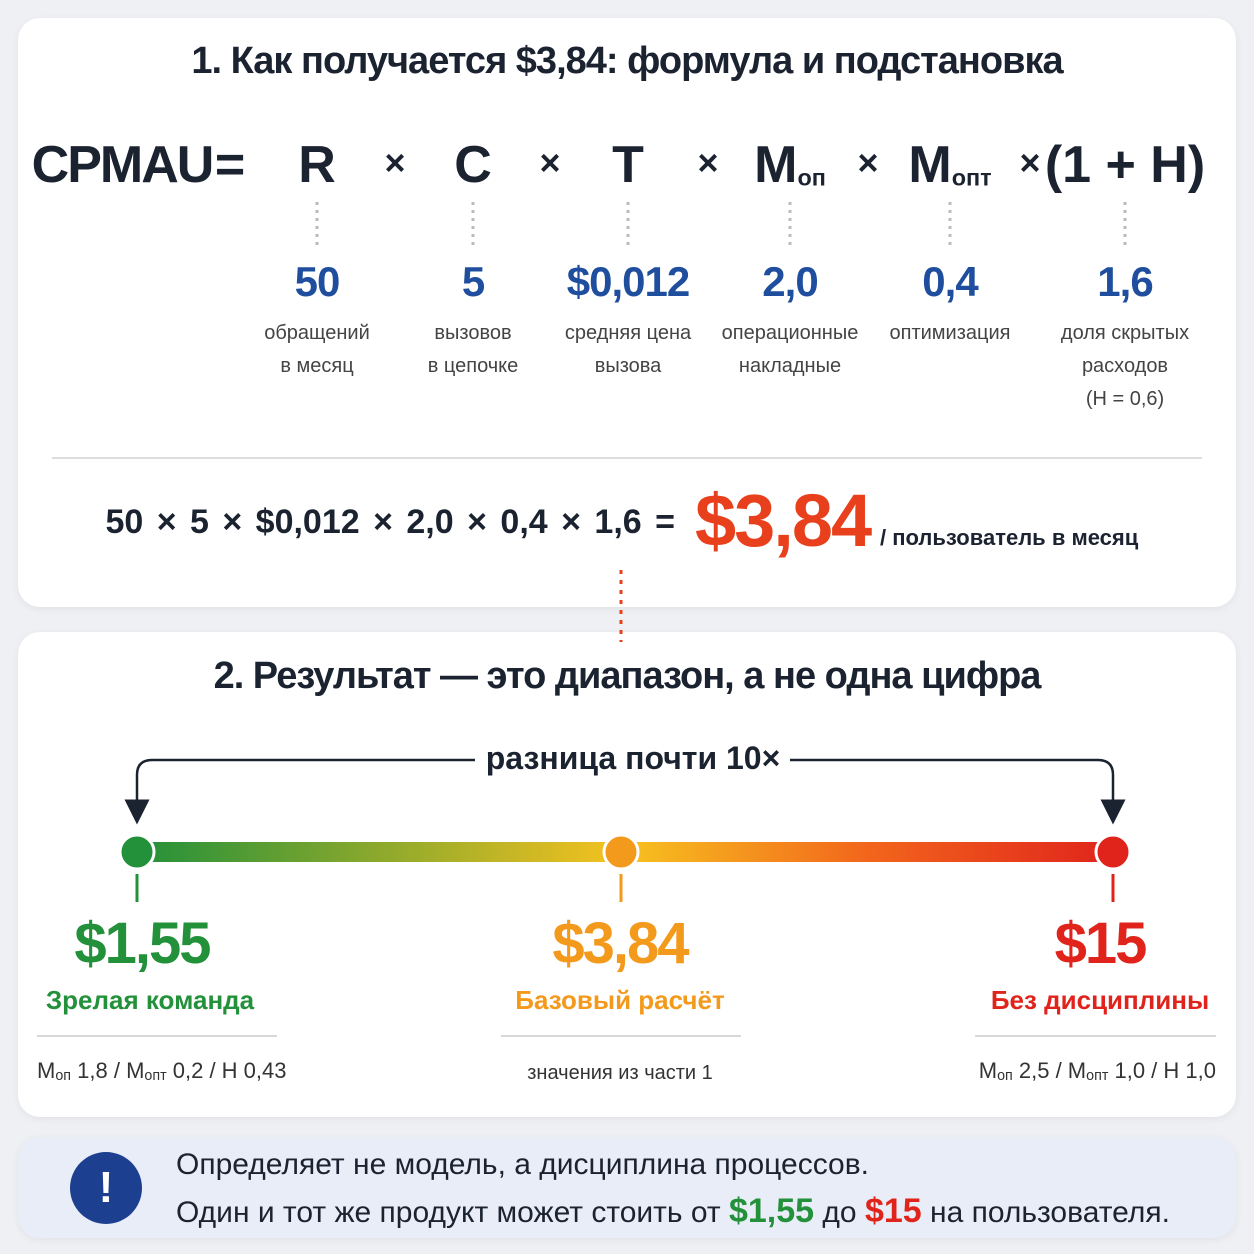  I want to click on formula-symbol: Mоп, so click(790, 165).